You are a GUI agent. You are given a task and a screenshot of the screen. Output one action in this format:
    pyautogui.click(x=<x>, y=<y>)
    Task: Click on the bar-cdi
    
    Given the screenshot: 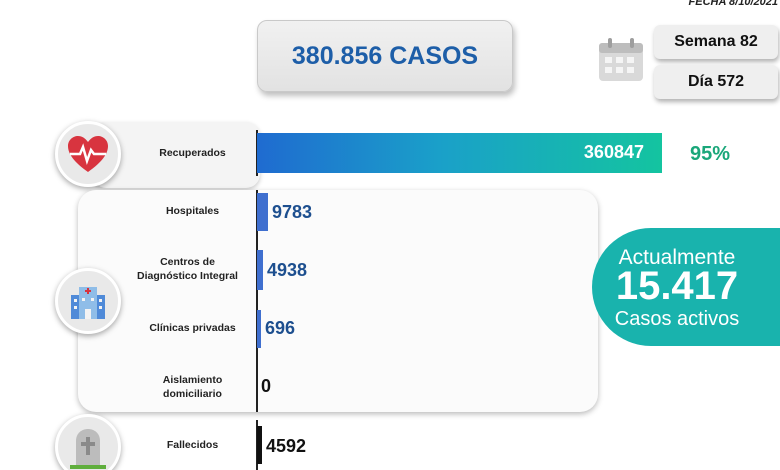 What is the action you would take?
    pyautogui.click(x=260, y=270)
    